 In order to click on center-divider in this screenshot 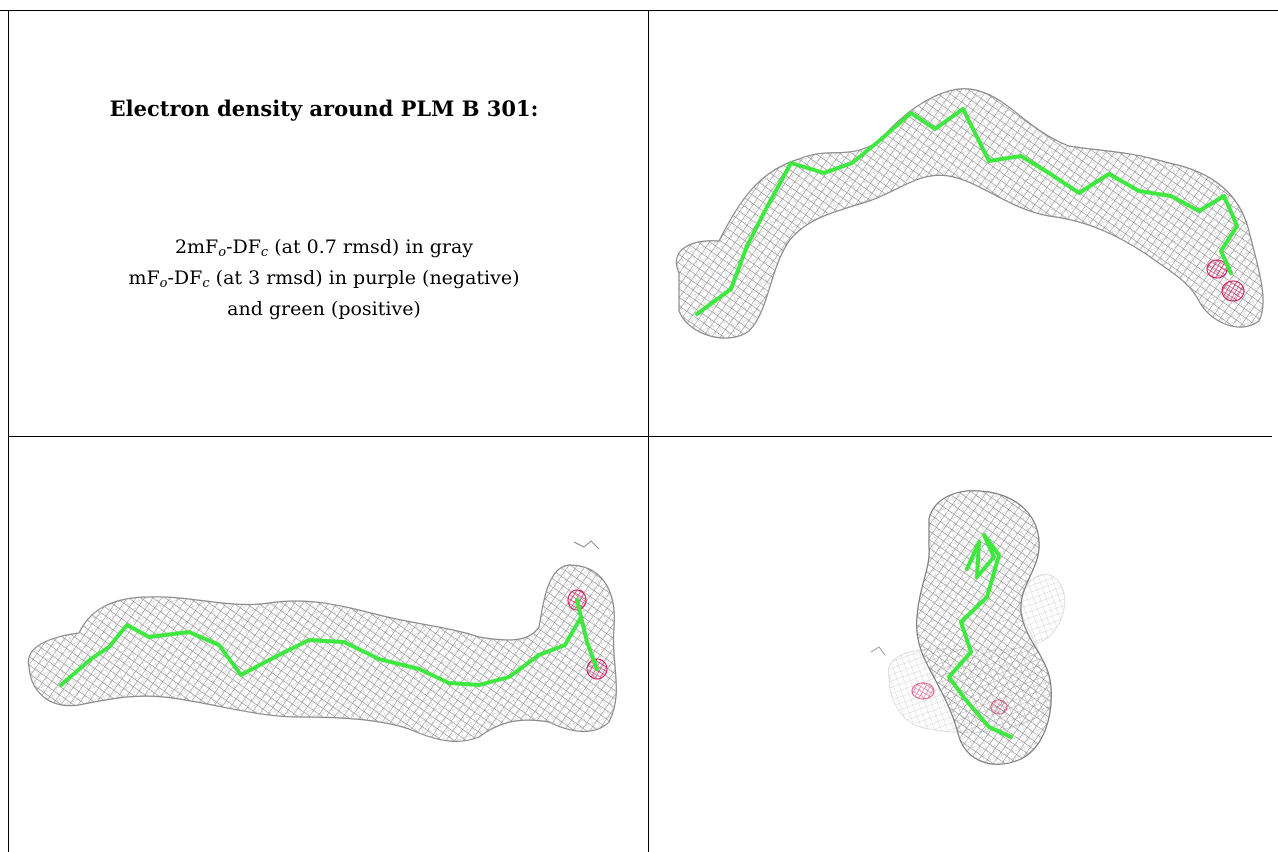, I will do `click(648, 431)`.